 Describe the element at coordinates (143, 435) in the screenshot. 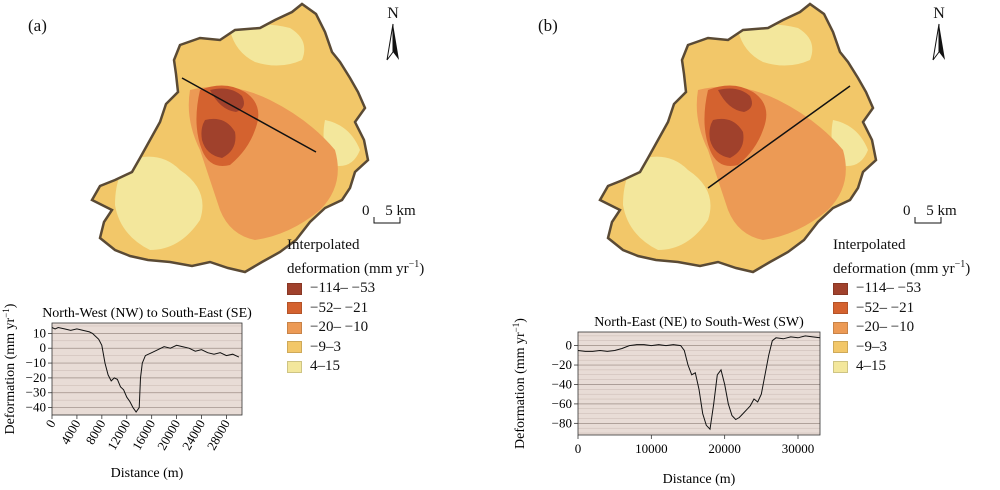

I see `x-tick-label: 16000` at that location.